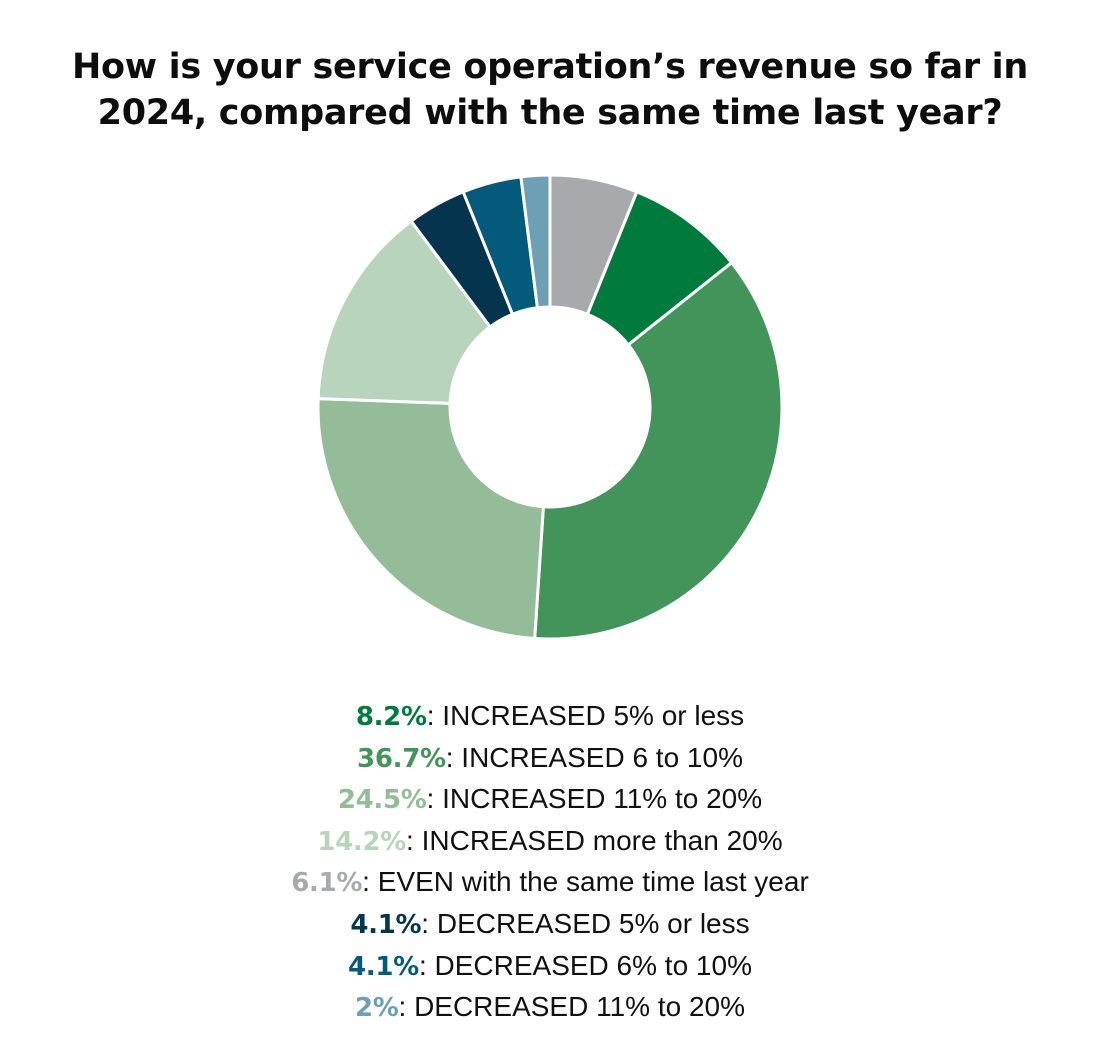  I want to click on legend-label: EVEN with the same time last year, so click(593, 882).